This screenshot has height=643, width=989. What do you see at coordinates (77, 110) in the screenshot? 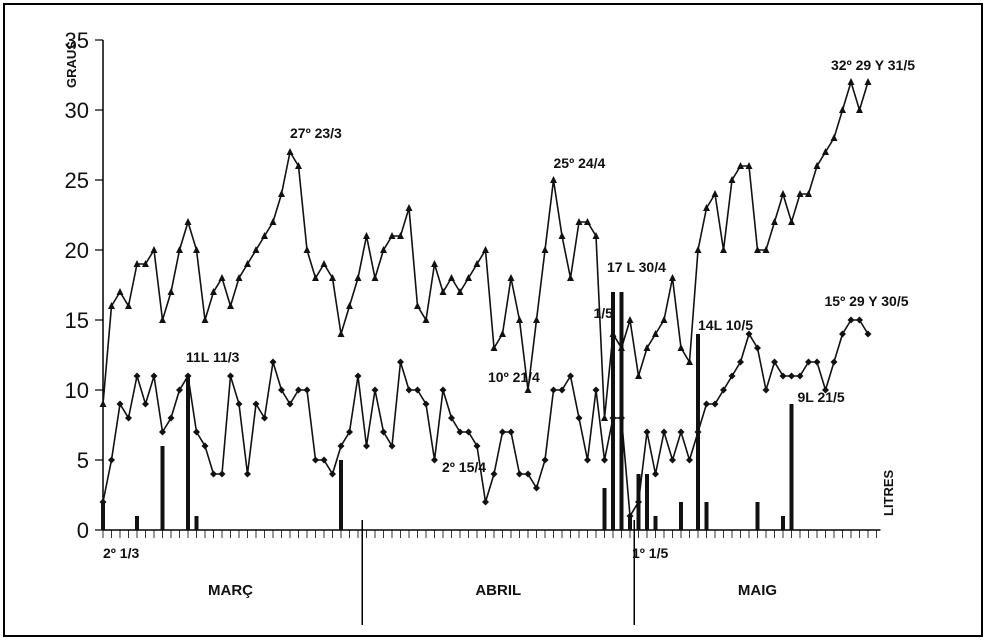
I see `y-tick-label: 30` at bounding box center [77, 110].